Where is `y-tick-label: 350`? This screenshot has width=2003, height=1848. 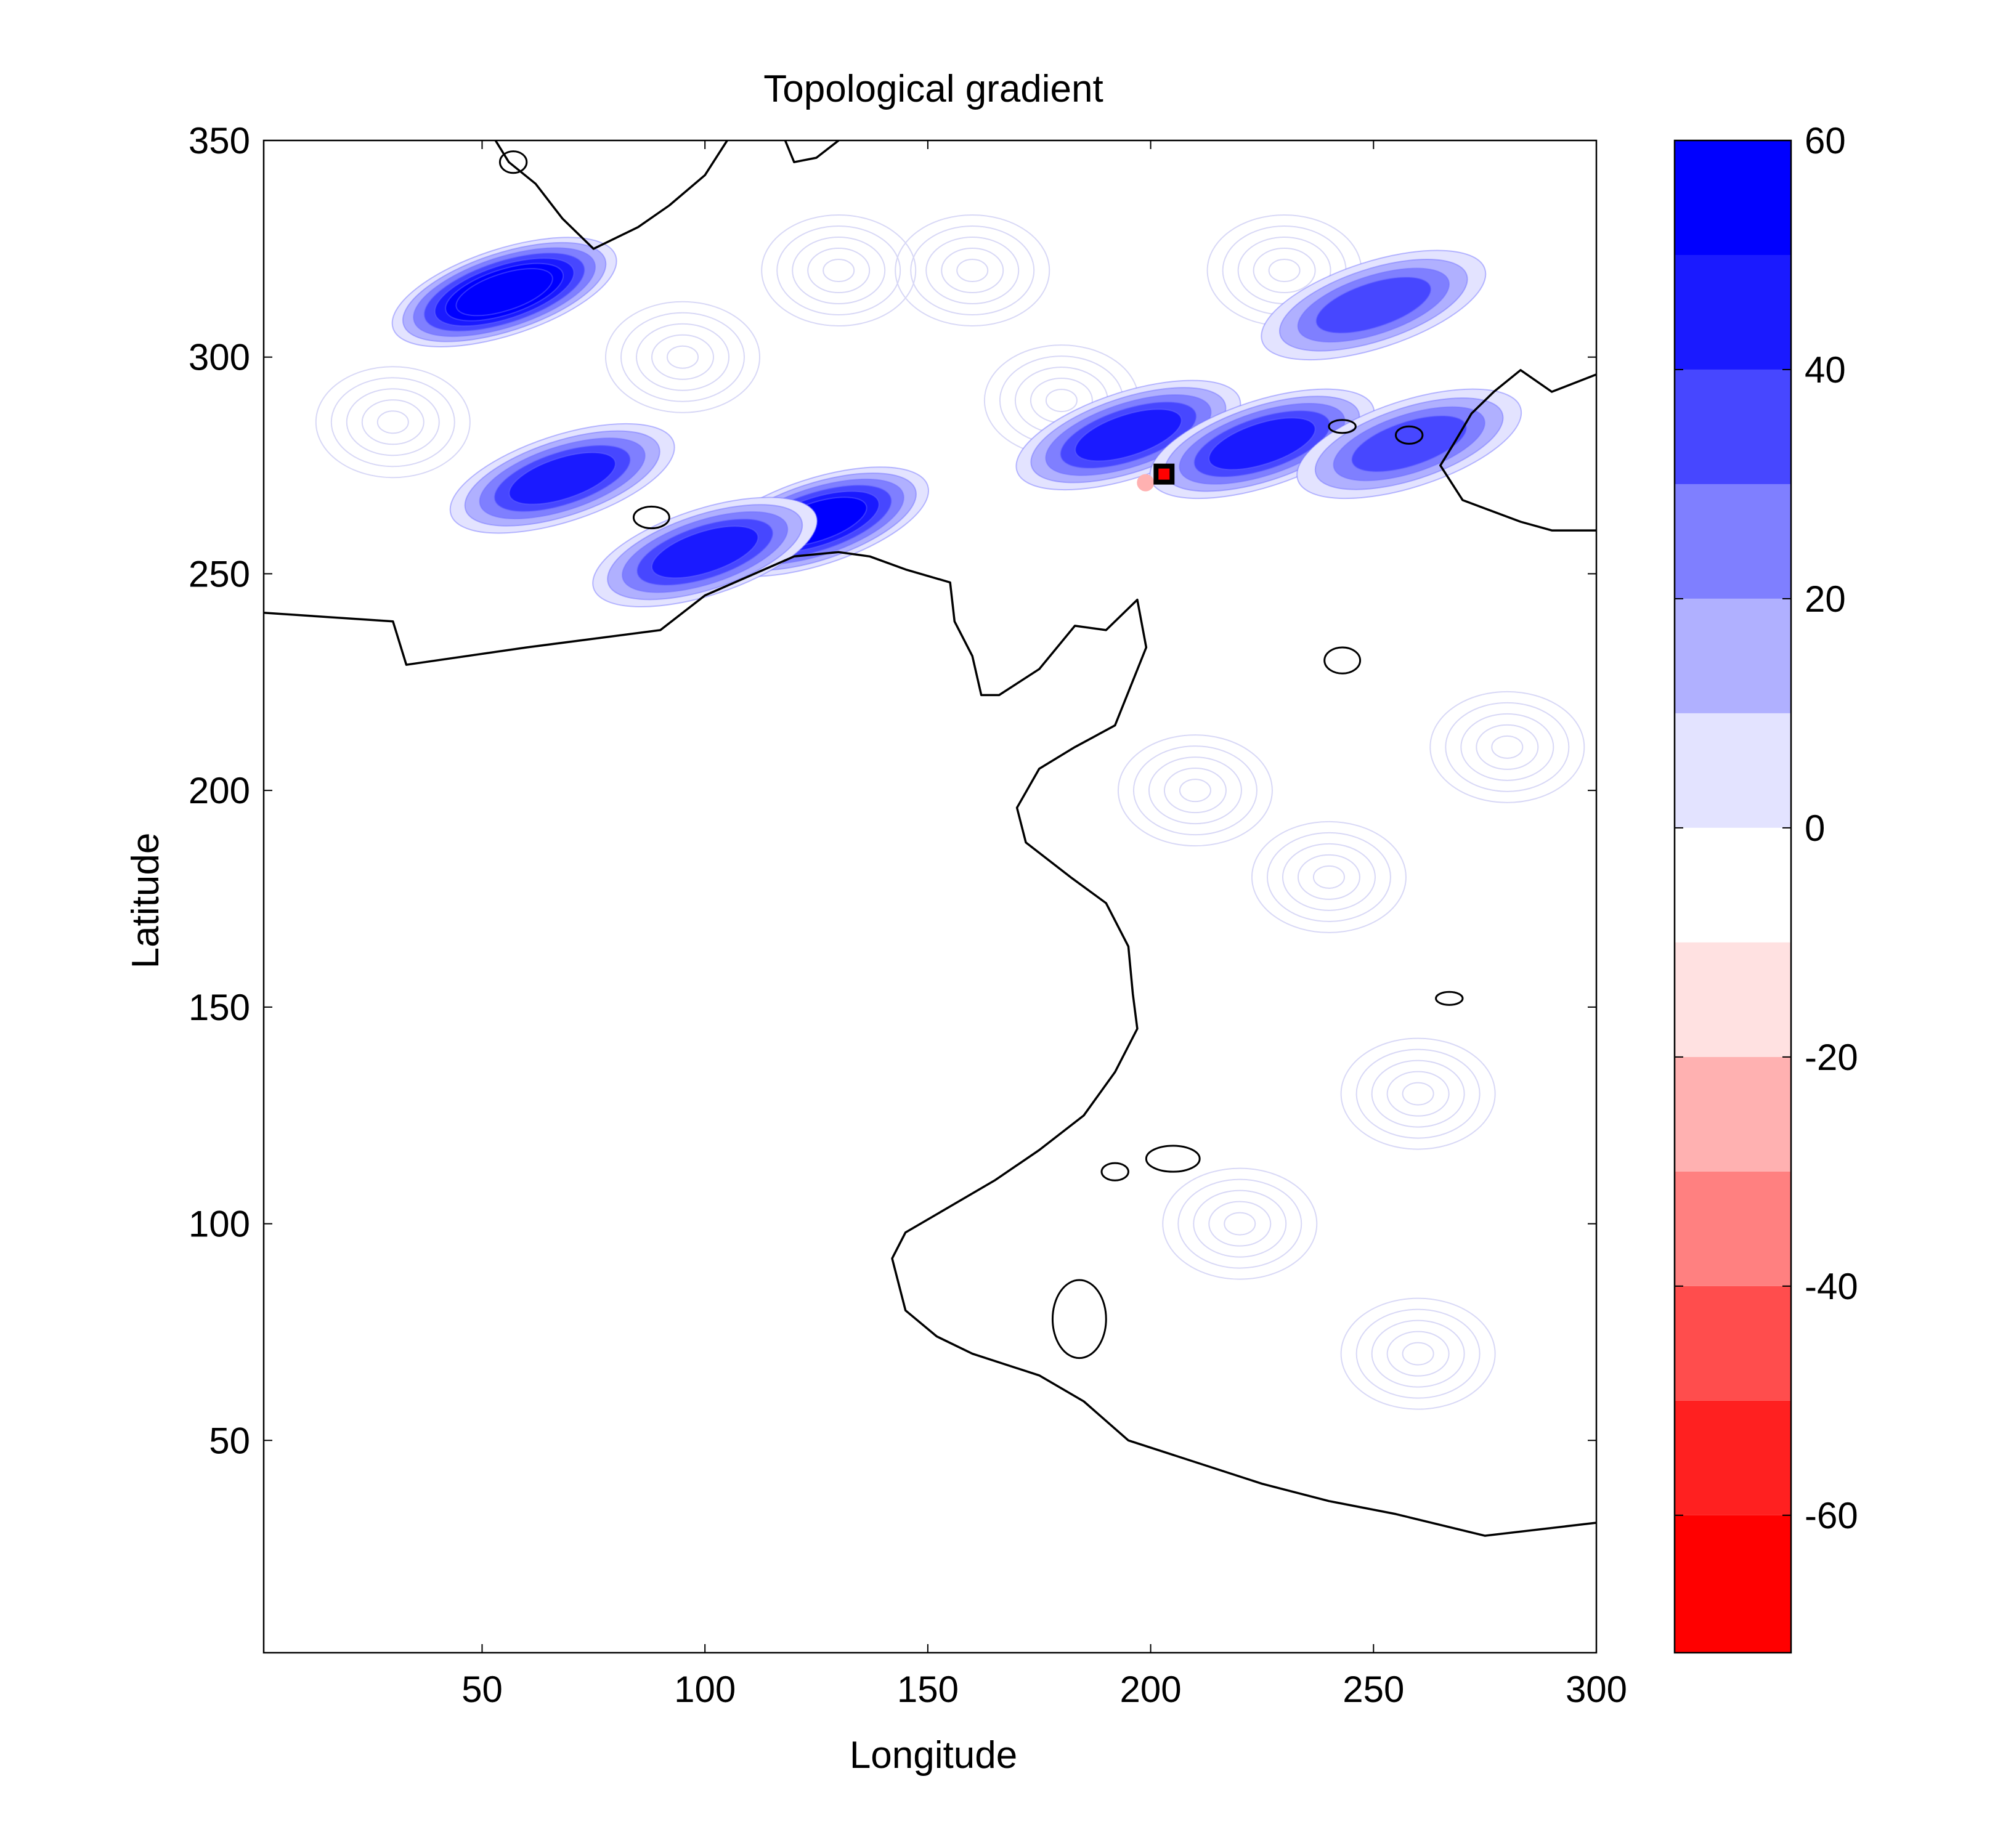
y-tick-label: 350 is located at coordinates (219, 140).